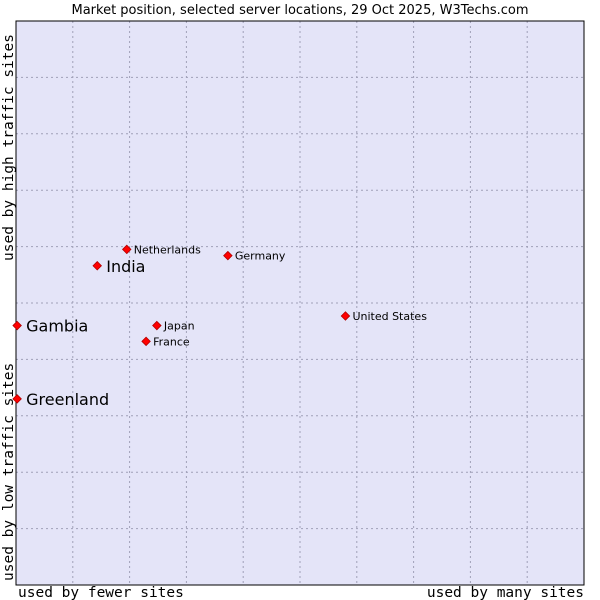  What do you see at coordinates (228, 255) in the screenshot?
I see `point-marker-germany` at bounding box center [228, 255].